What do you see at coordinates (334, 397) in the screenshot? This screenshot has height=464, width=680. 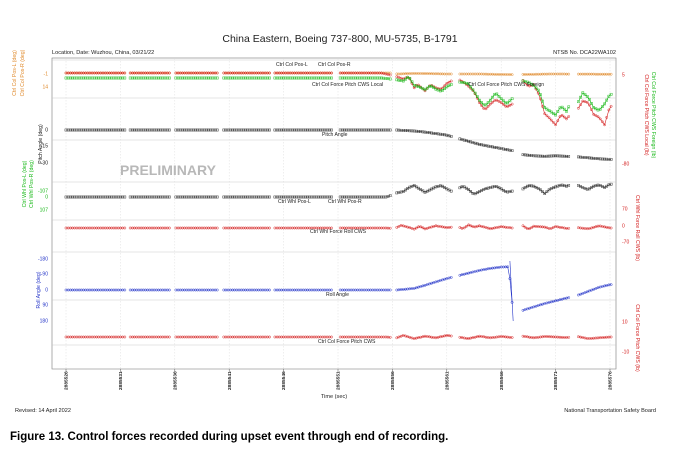 I see `x-axis-label: Time (sec)` at bounding box center [334, 397].